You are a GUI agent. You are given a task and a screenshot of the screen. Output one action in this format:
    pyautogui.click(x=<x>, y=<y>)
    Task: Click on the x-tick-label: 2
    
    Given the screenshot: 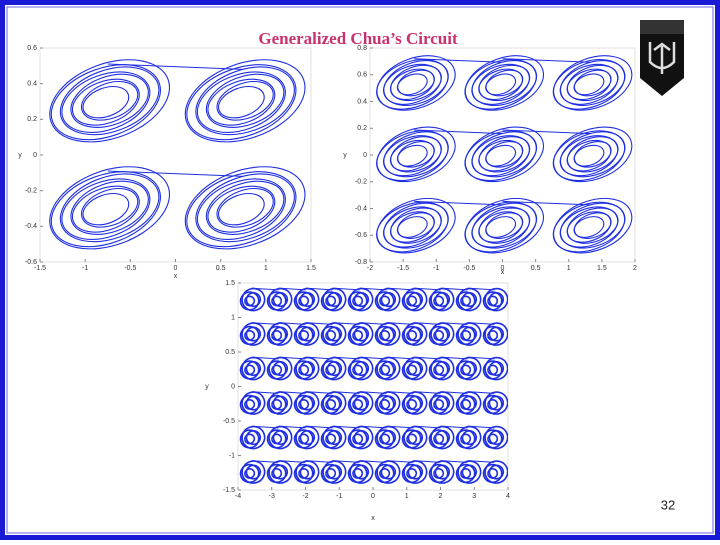 What is the action you would take?
    pyautogui.click(x=635, y=268)
    